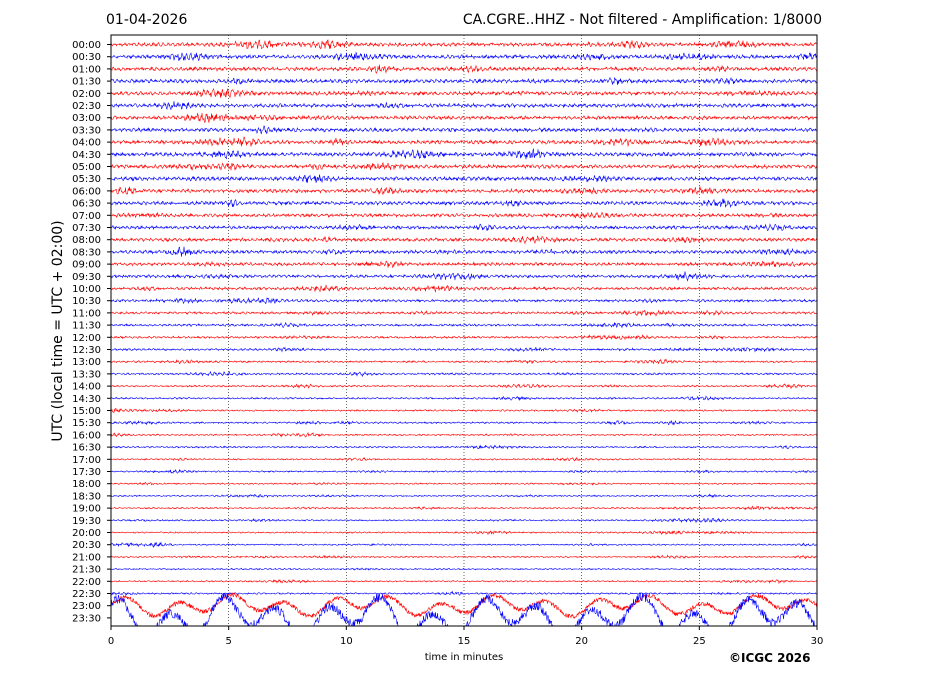 Image resolution: width=927 pixels, height=696 pixels. Describe the element at coordinates (86, 82) in the screenshot. I see `row-label: 01:30` at that location.